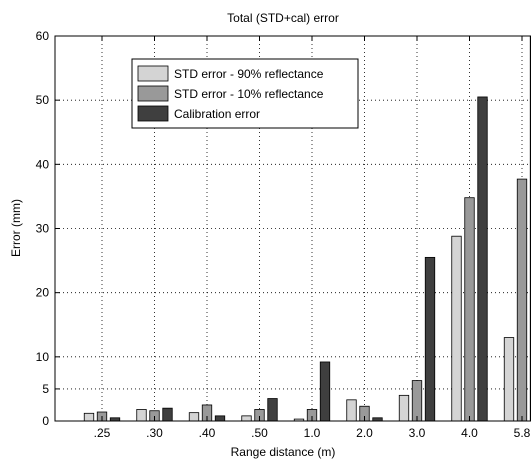 The width and height of the screenshot is (531, 460). I want to click on y-tick-label: 60, so click(43, 36).